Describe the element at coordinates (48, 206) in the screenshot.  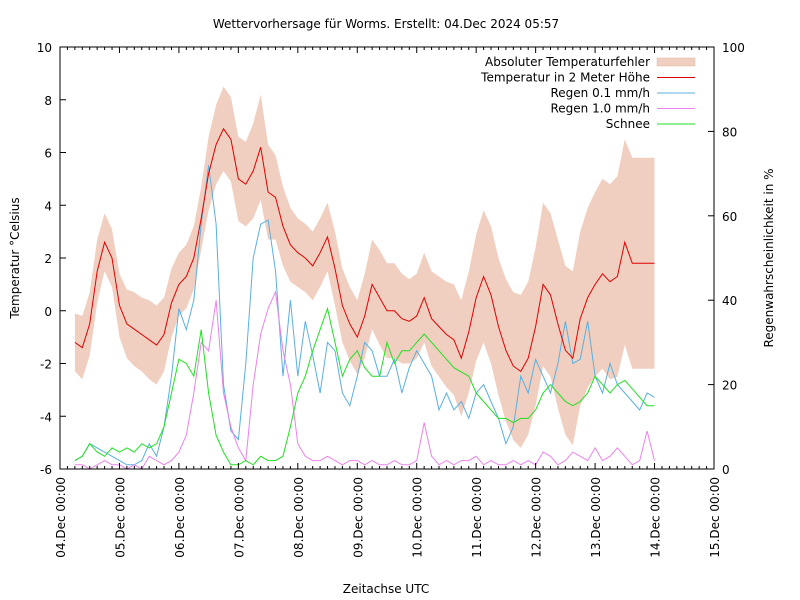
I see `y-tick-label: 4` at that location.